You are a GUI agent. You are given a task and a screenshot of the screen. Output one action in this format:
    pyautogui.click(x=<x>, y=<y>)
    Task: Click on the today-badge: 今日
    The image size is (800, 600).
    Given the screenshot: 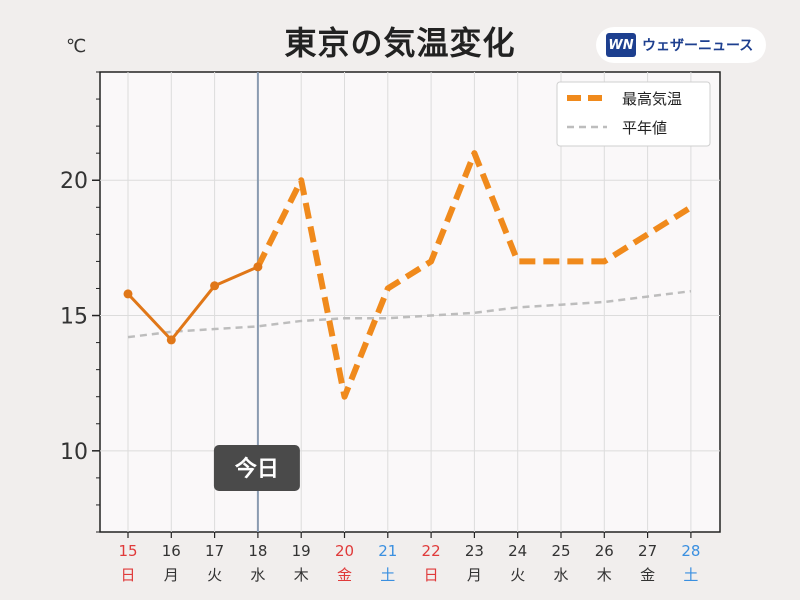 What is the action you would take?
    pyautogui.click(x=256, y=468)
    